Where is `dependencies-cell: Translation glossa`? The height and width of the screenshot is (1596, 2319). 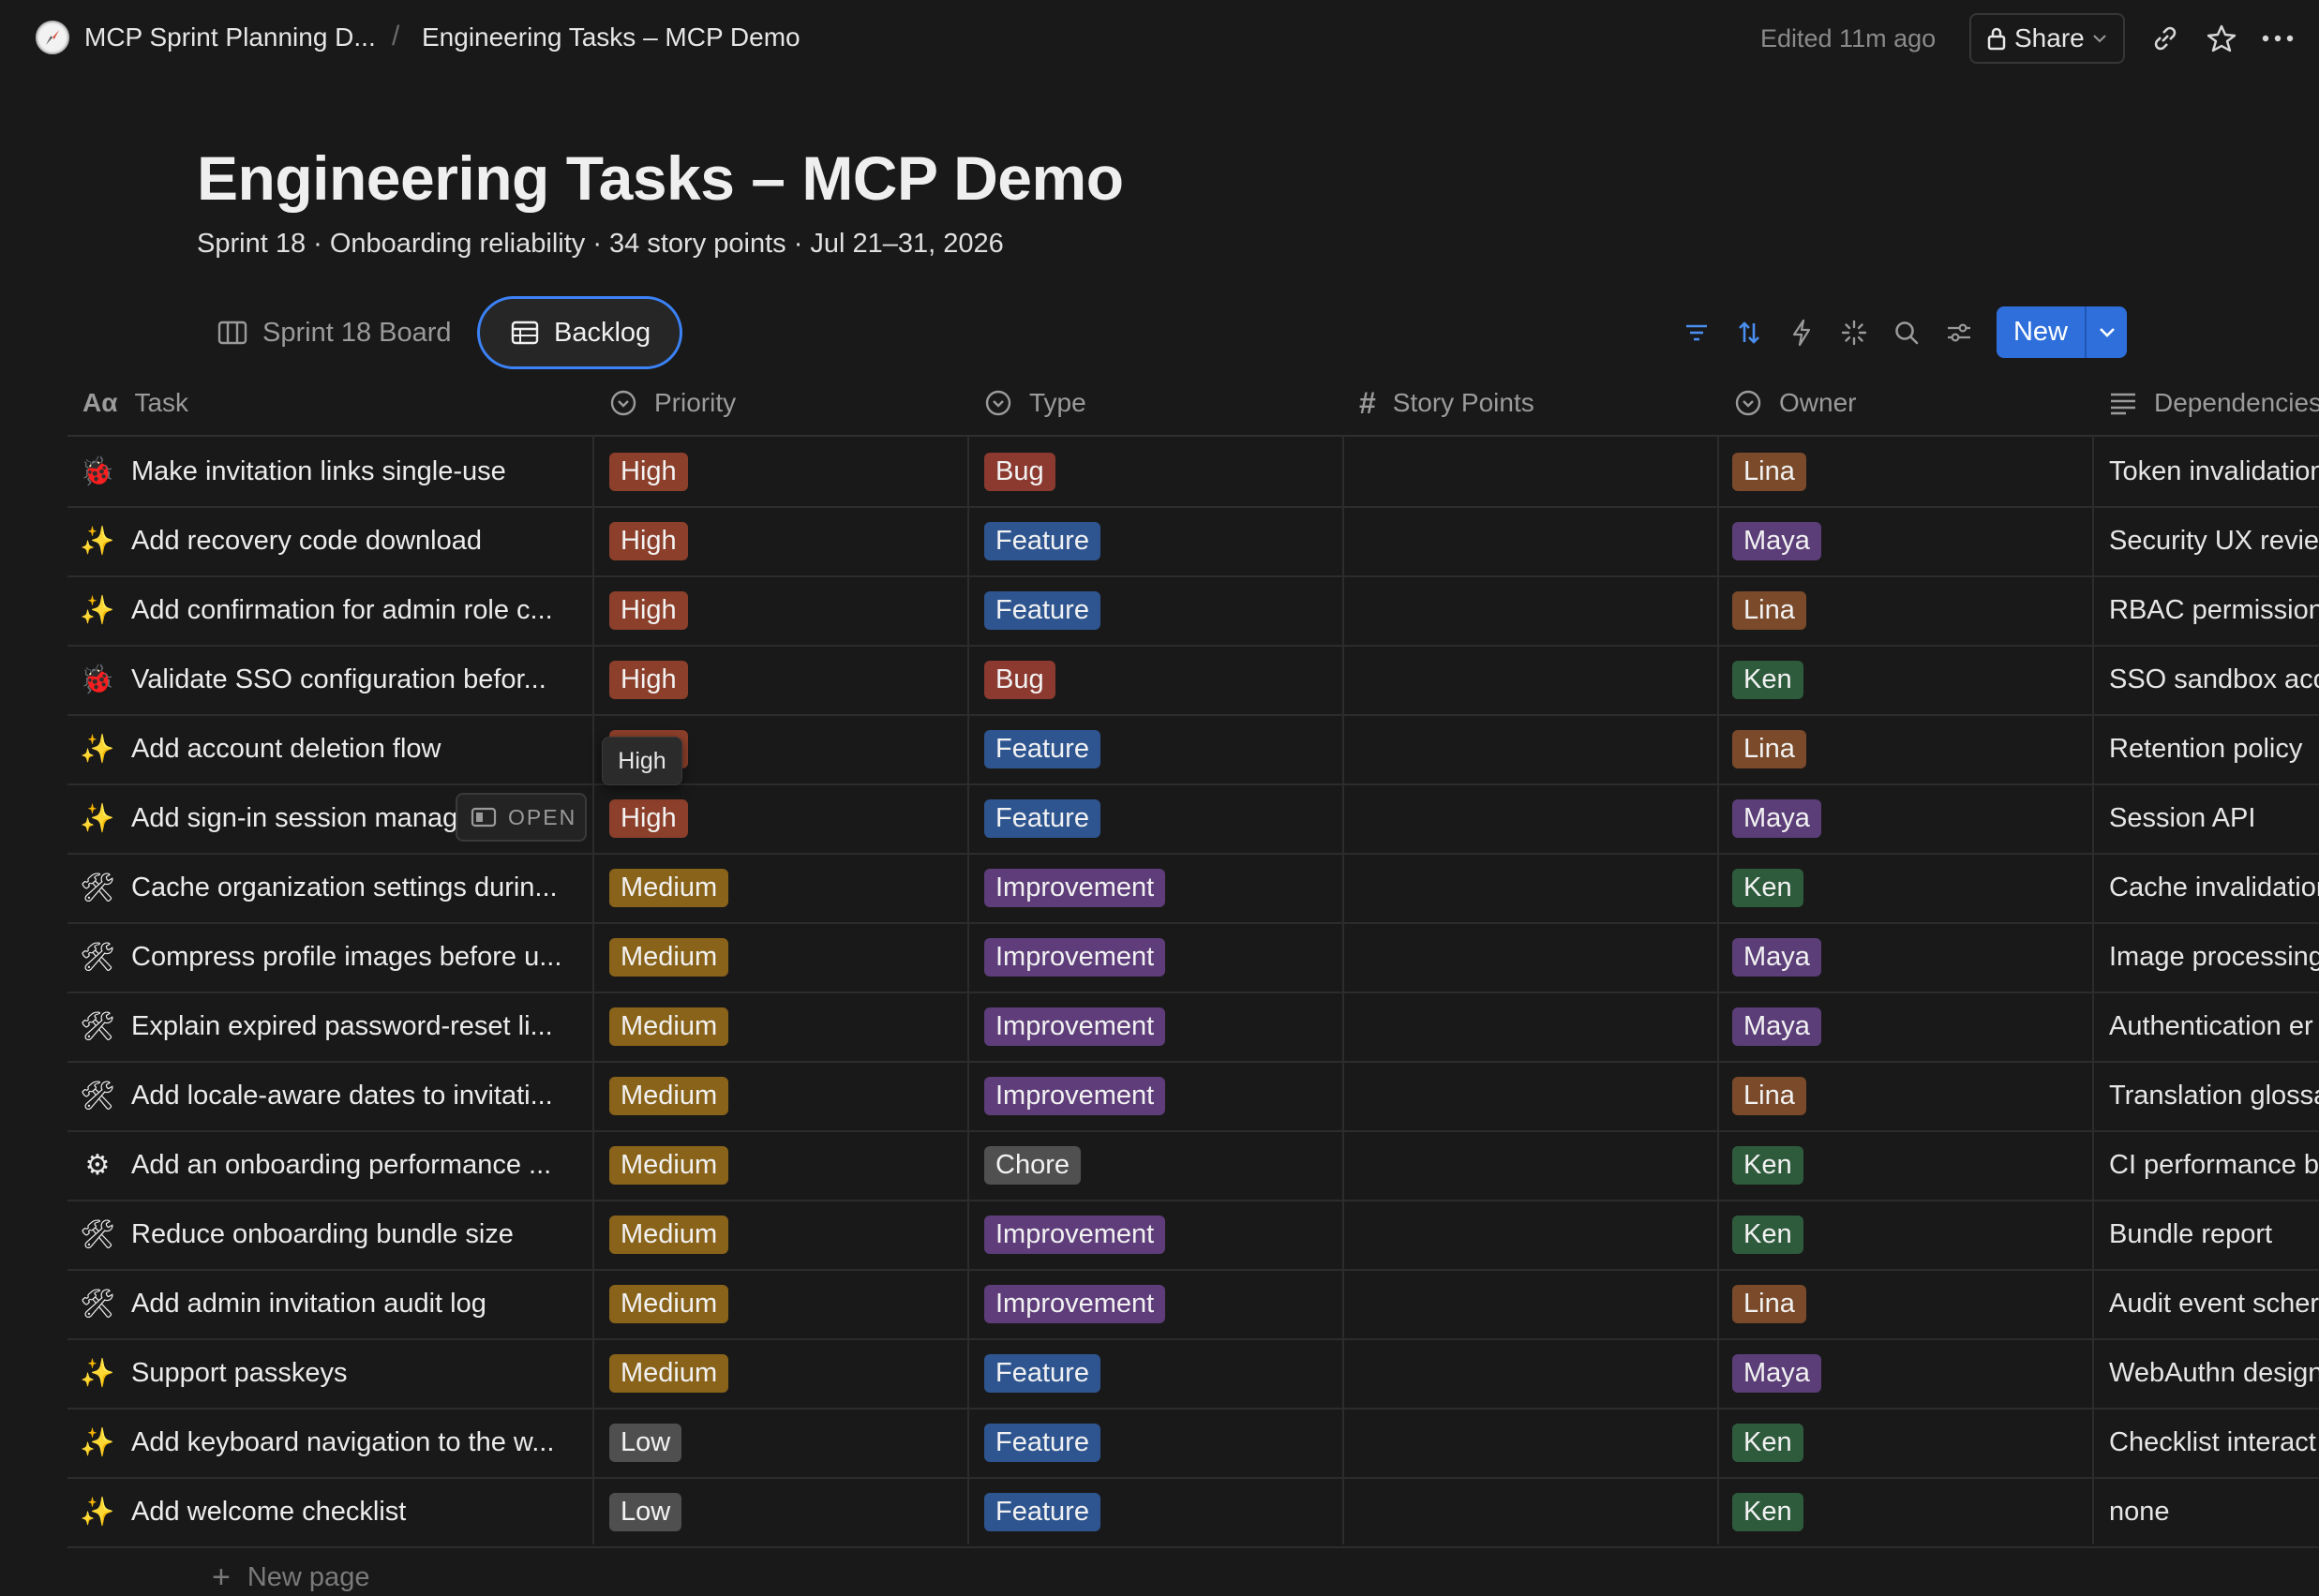 dependencies-cell: Translation glossa is located at coordinates (2214, 1095).